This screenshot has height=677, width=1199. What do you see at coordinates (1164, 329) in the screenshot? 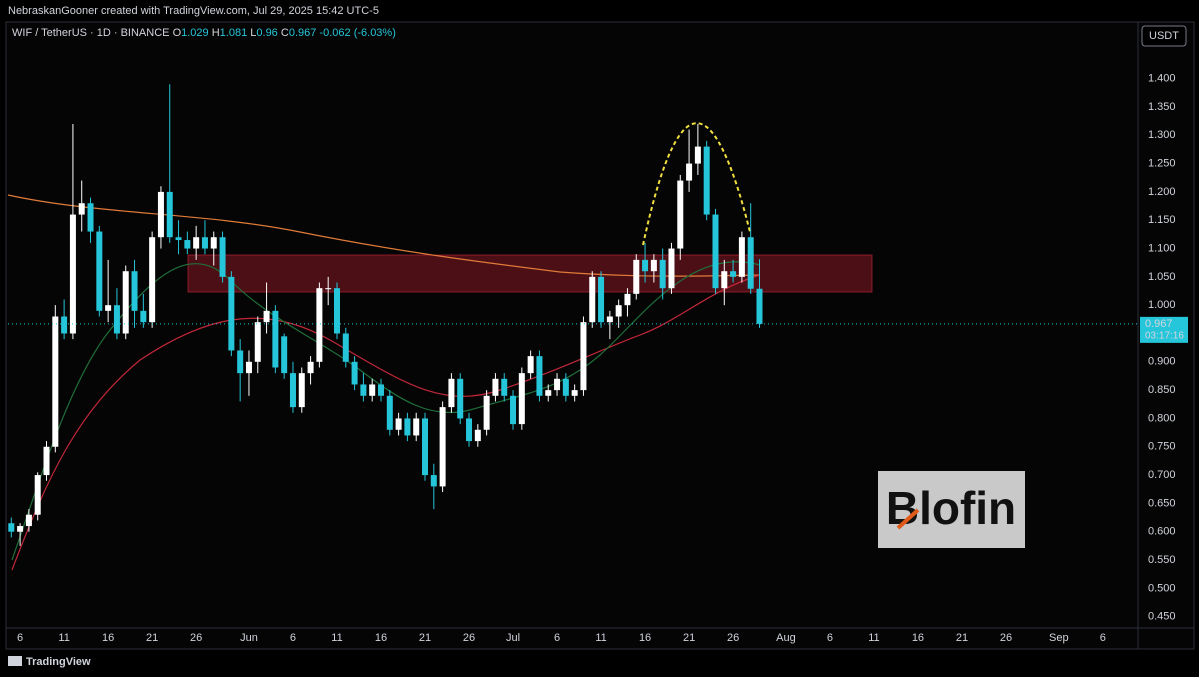
I see `last-price-box` at bounding box center [1164, 329].